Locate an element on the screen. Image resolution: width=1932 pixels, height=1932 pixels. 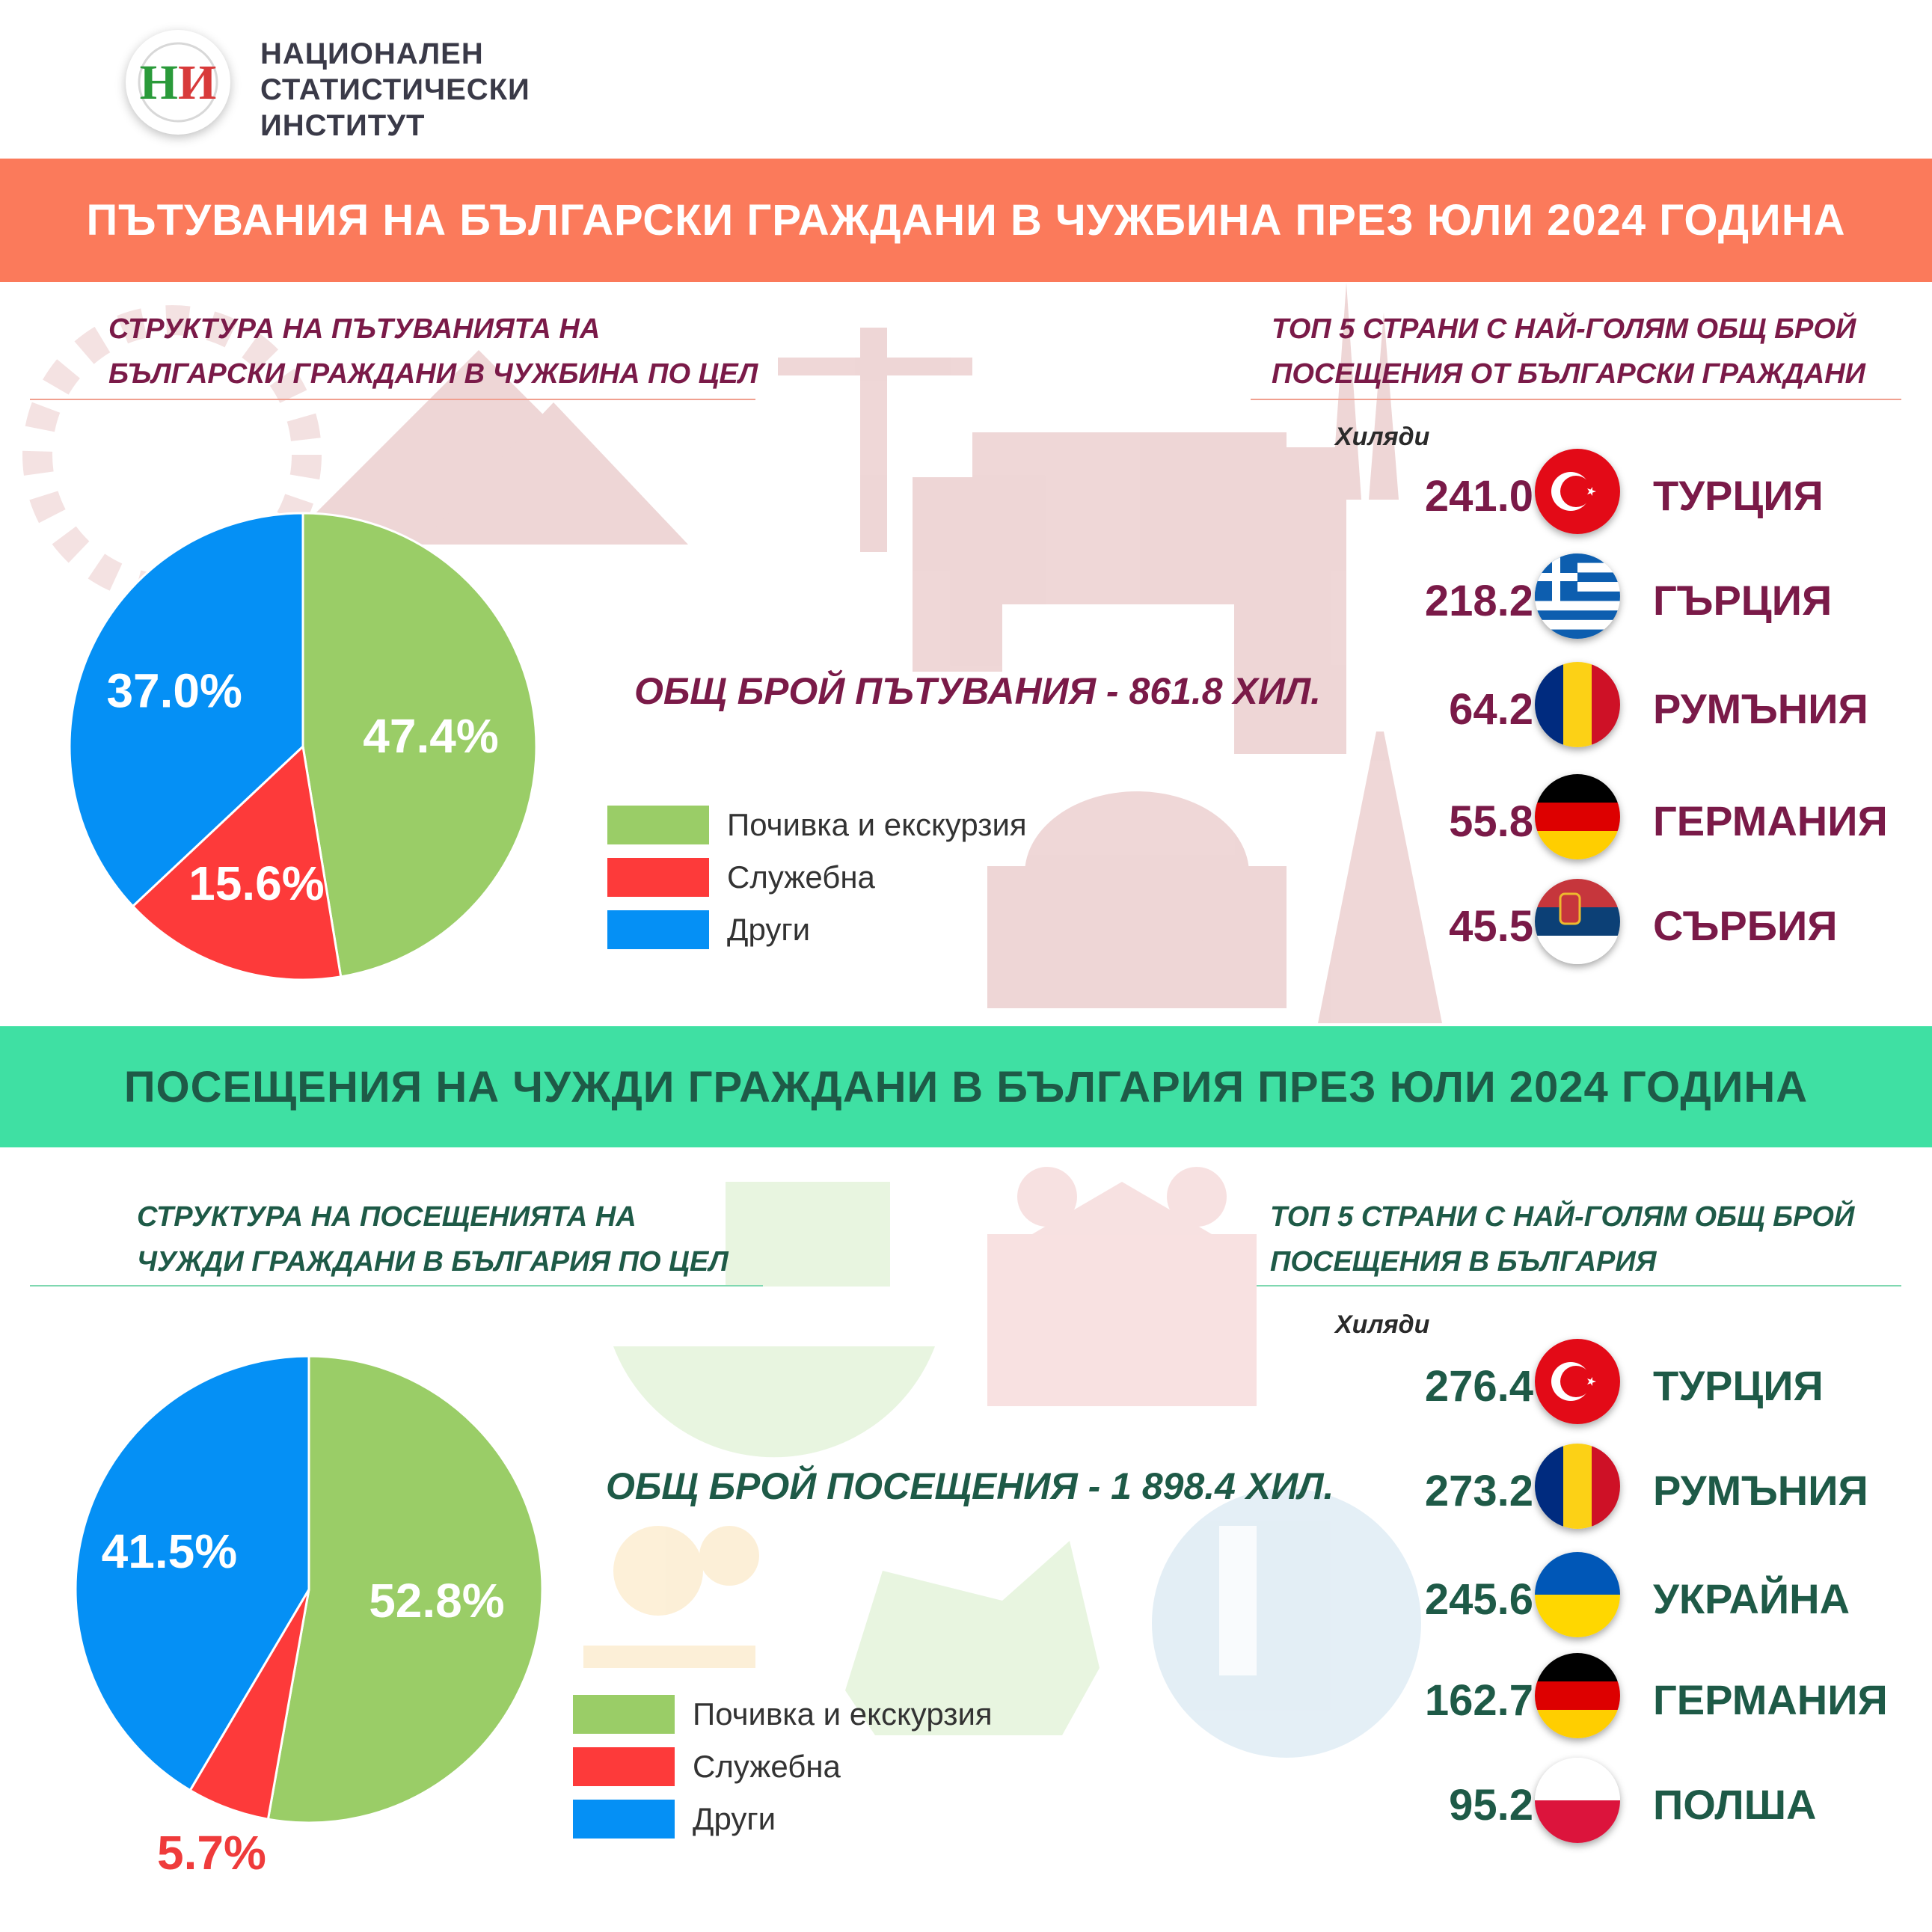
outbound-top5-title-line: ТОП 5 СТРАНИ С НАЙ-ГОЛЯМ ОБЩ БРОЙ is located at coordinates (1564, 329).